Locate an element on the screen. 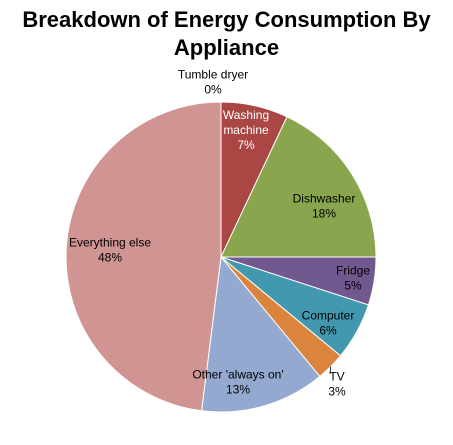 The width and height of the screenshot is (453, 445). data-label-washing-machine: Washing machine 7% is located at coordinates (246, 130).